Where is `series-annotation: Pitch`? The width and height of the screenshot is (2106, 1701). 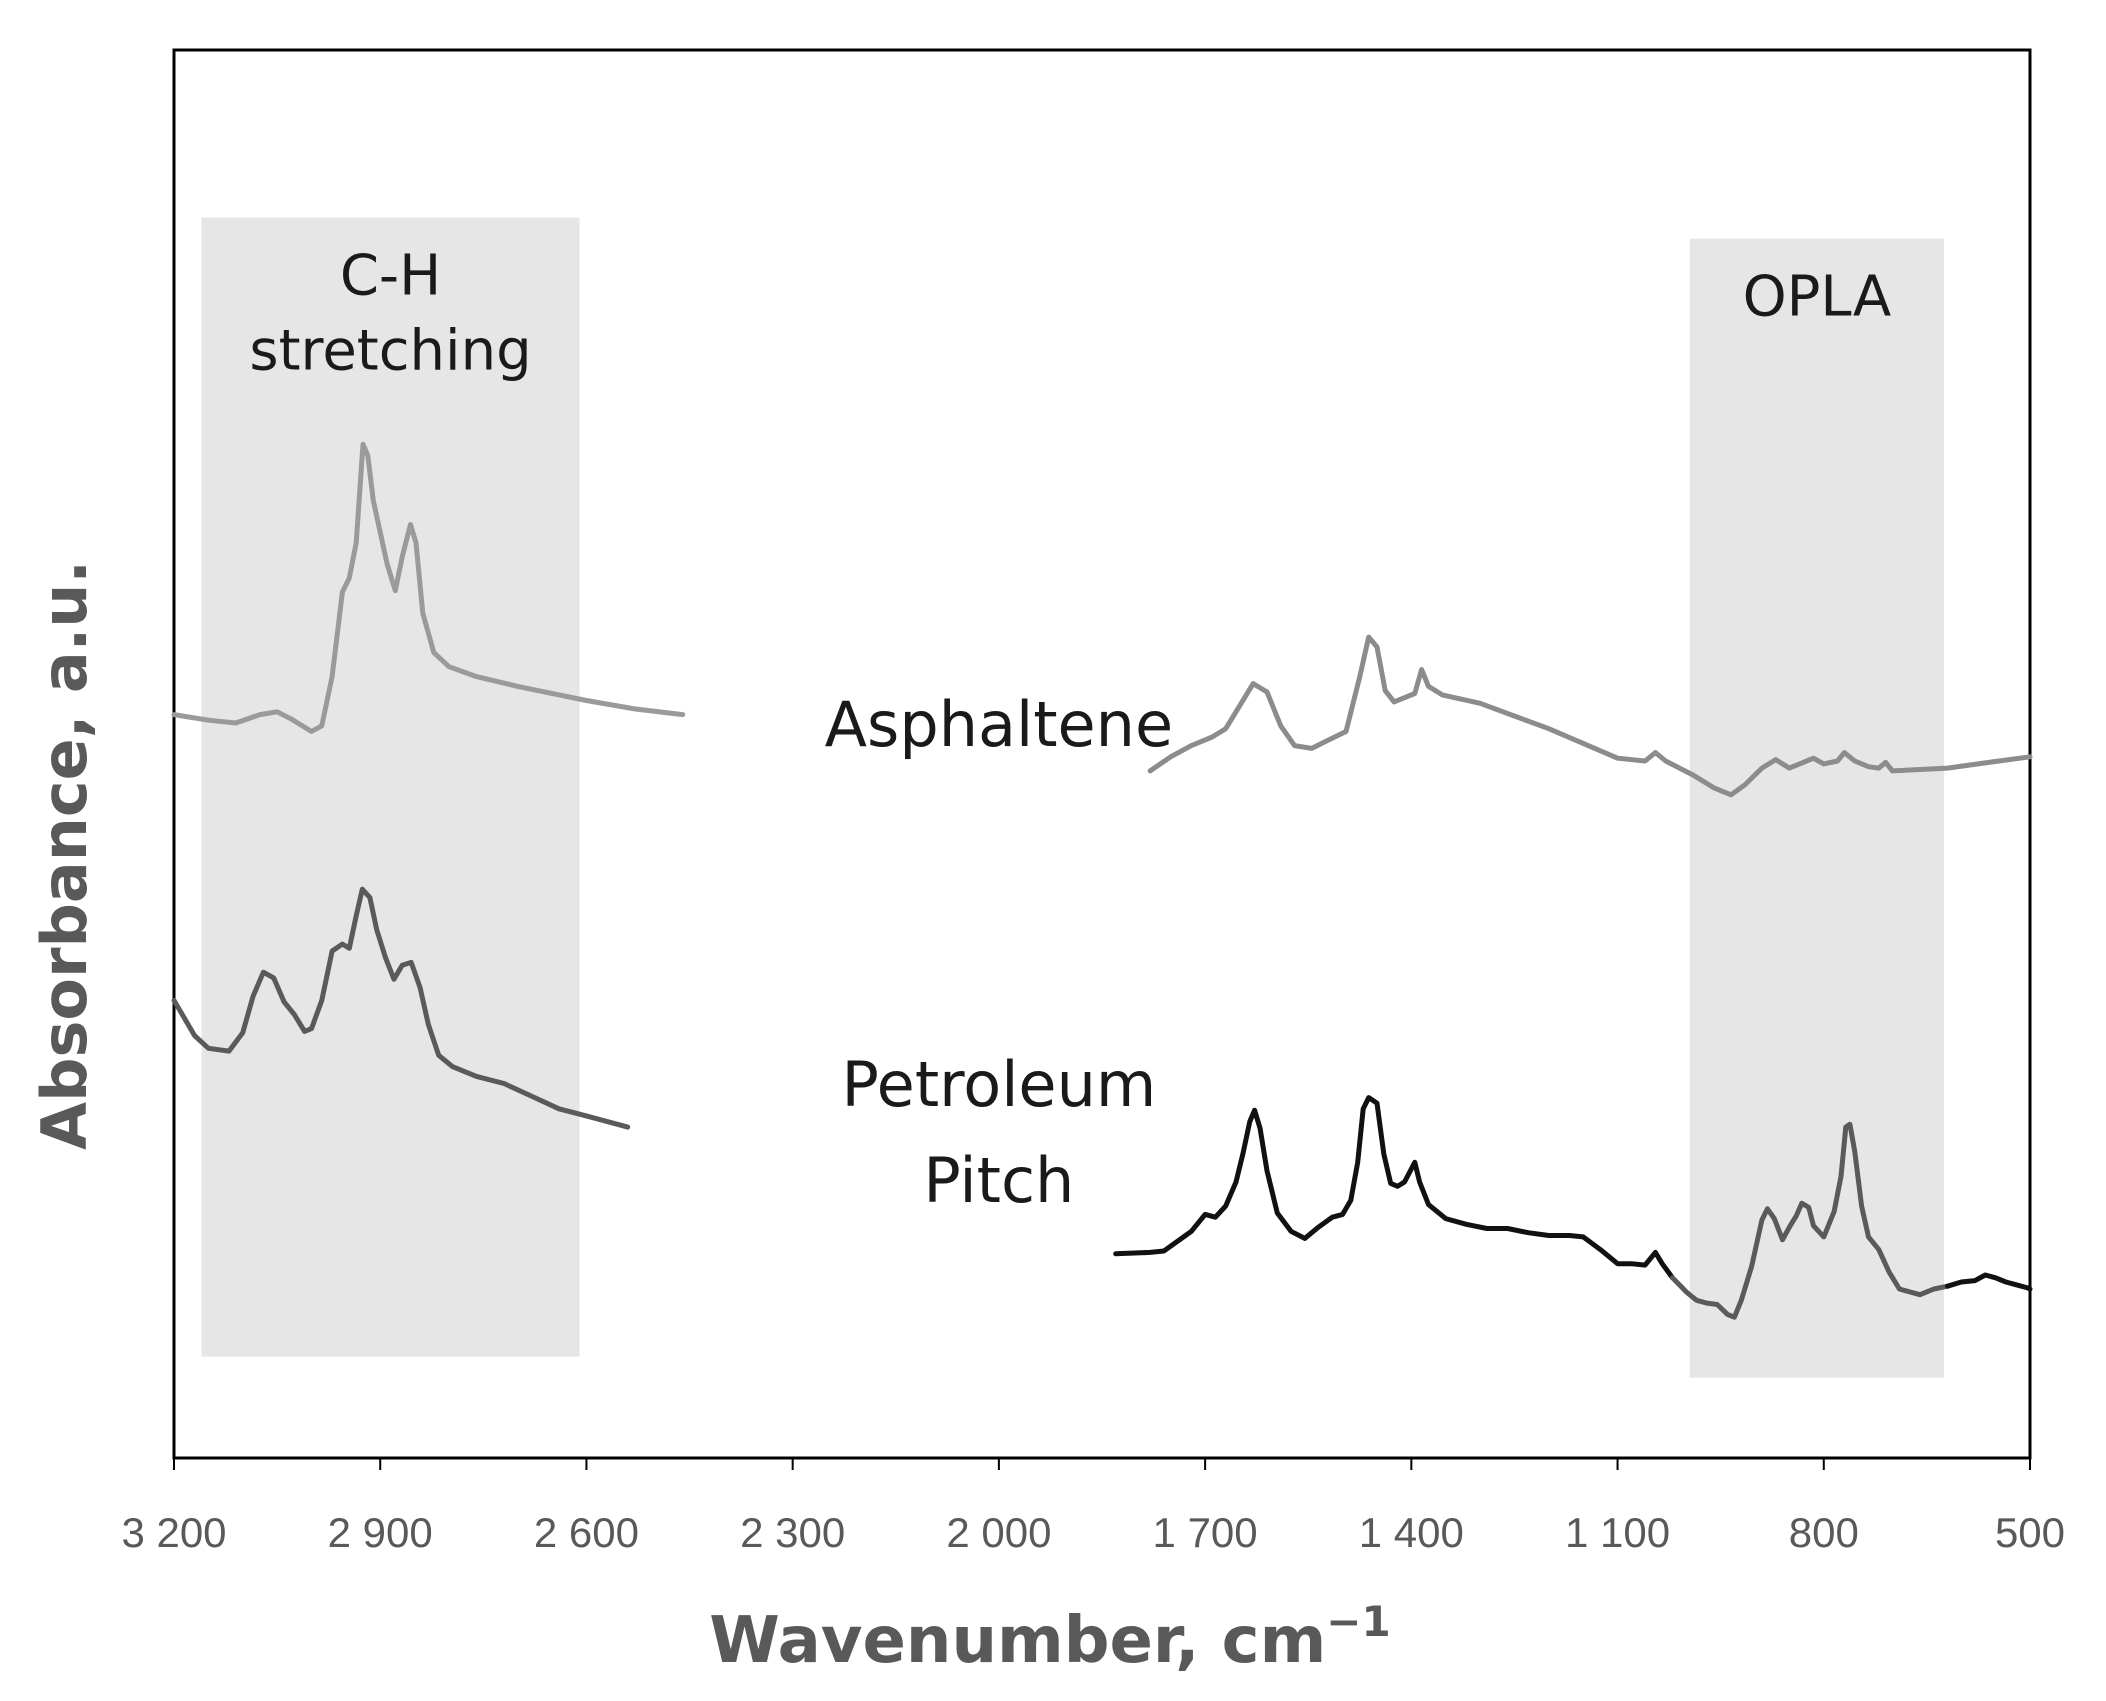
series-annotation: Pitch is located at coordinates (998, 1180).